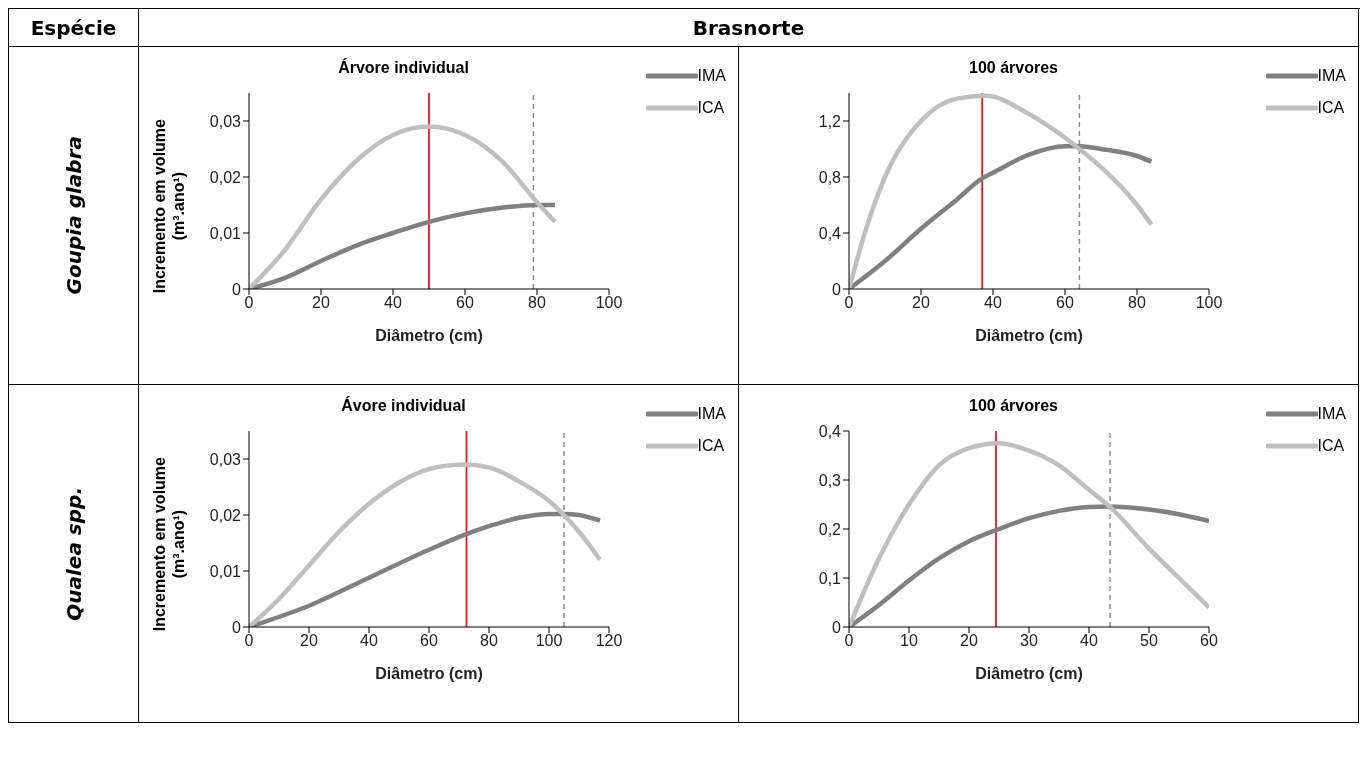 This screenshot has height=765, width=1368. I want to click on text: Qualea spp., so click(73, 553).